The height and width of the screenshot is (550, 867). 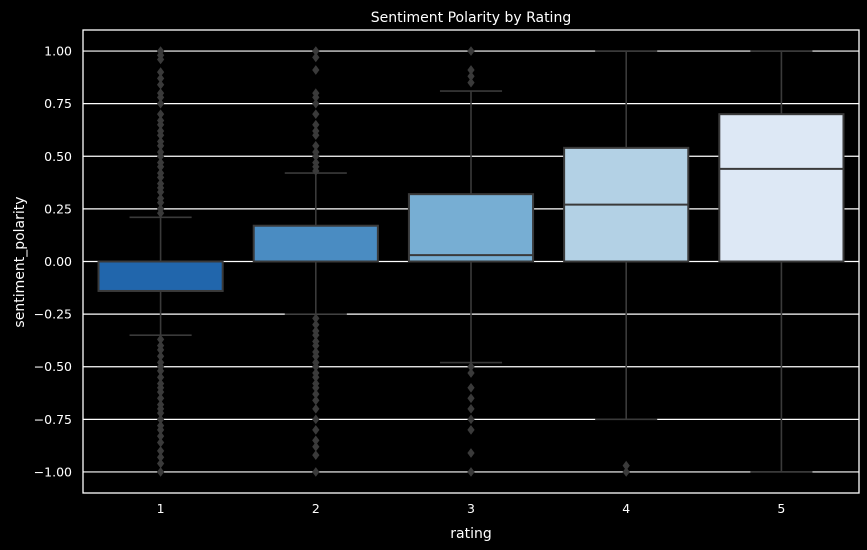 I want to click on y-tick-label: 0.25, so click(x=58, y=208).